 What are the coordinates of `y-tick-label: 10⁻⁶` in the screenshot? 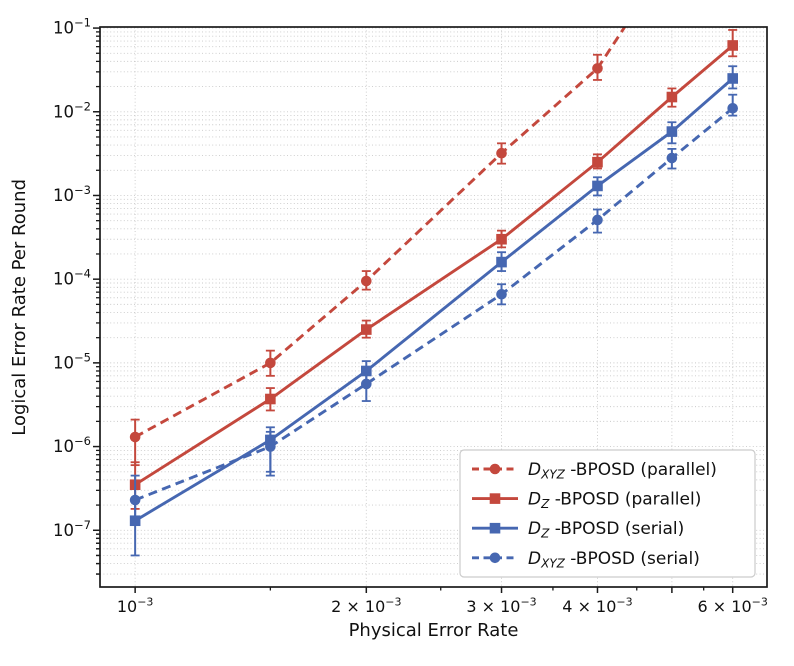 It's located at (72, 445).